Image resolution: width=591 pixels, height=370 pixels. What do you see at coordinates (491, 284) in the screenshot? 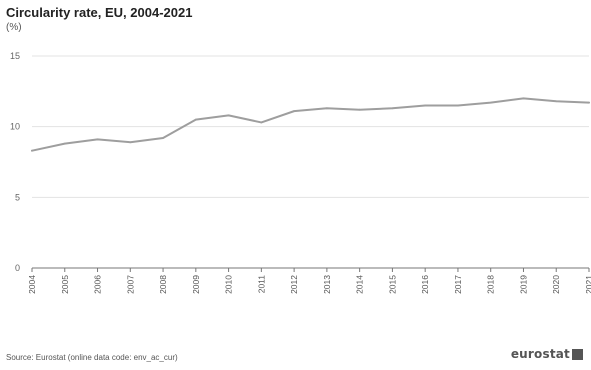
I see `x-tick-label: 2018` at bounding box center [491, 284].